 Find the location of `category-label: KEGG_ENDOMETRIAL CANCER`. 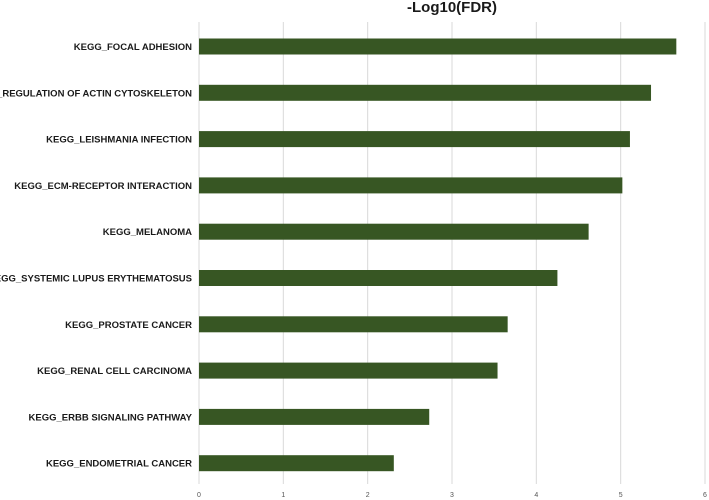

category-label: KEGG_ENDOMETRIAL CANCER is located at coordinates (119, 464).